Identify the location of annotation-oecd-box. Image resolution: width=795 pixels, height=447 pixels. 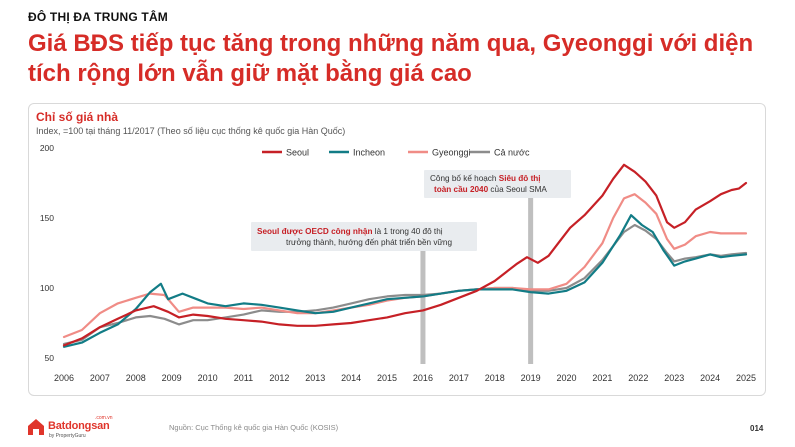
(364, 236).